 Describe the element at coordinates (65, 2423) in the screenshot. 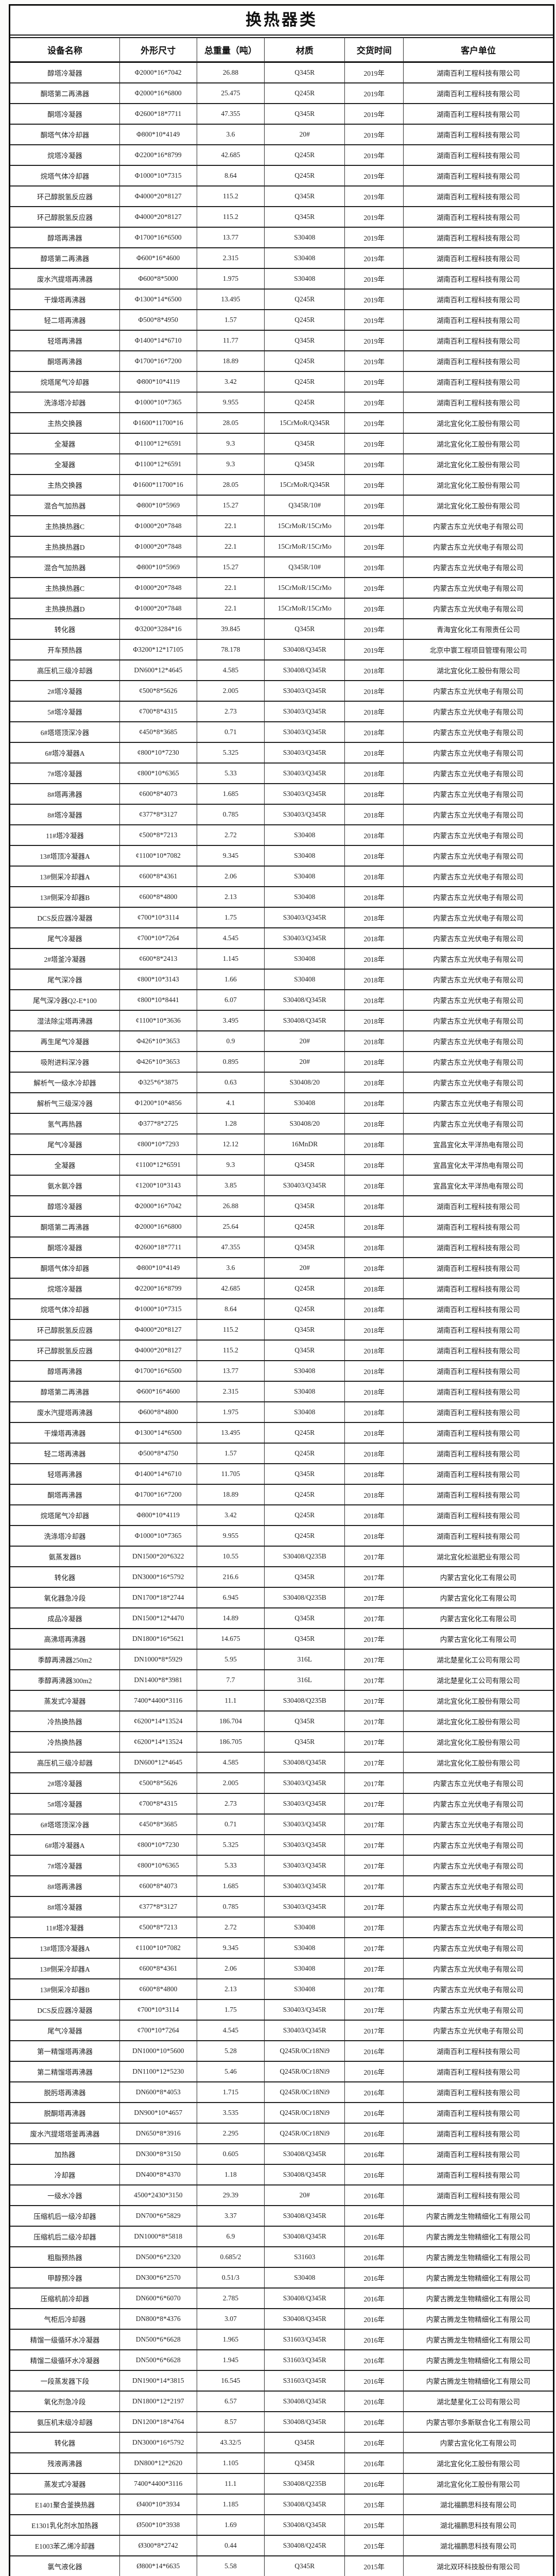

I see `cell-device-name: 氨压机末级冷却器` at that location.